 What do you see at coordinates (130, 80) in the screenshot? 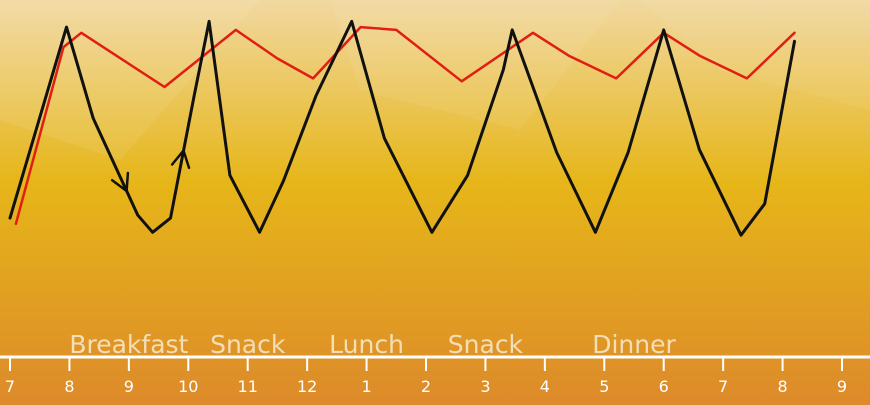
I see `background-highlight-left` at bounding box center [130, 80].